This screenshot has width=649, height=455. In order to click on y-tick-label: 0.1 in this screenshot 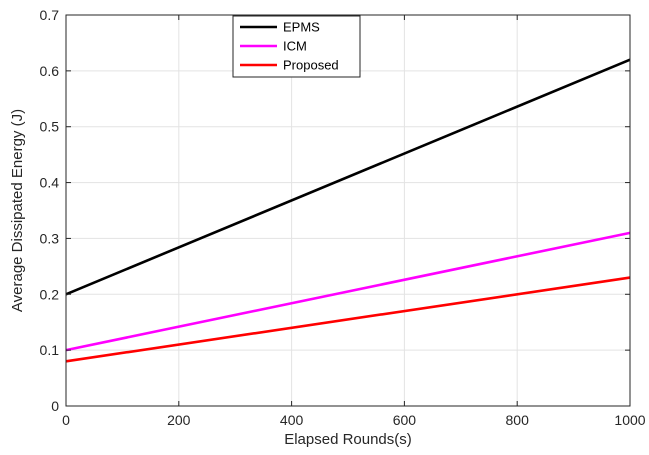, I will do `click(50, 350)`.